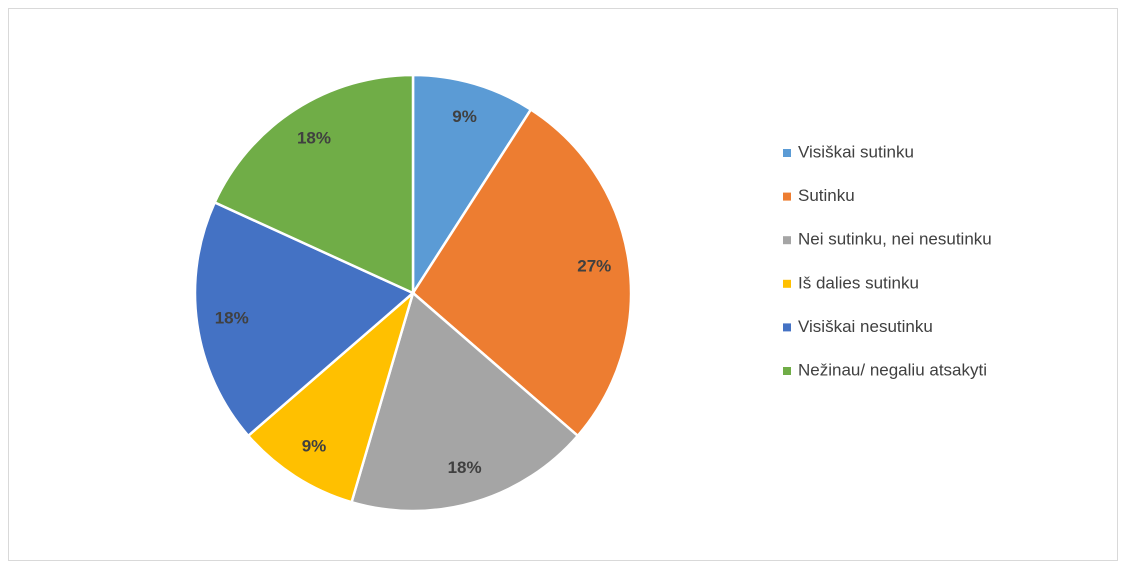  I want to click on legend-label: Sutinku, so click(826, 195).